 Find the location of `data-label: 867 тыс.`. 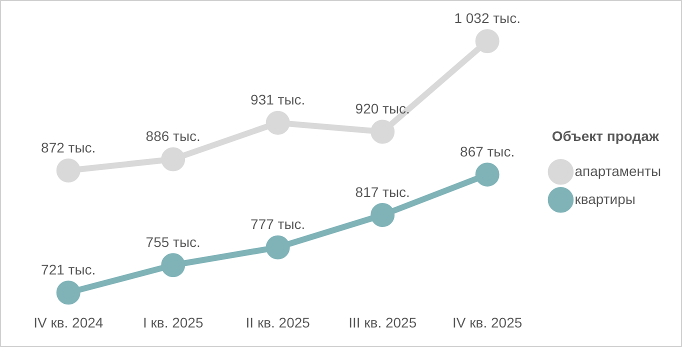

data-label: 867 тыс. is located at coordinates (487, 151).